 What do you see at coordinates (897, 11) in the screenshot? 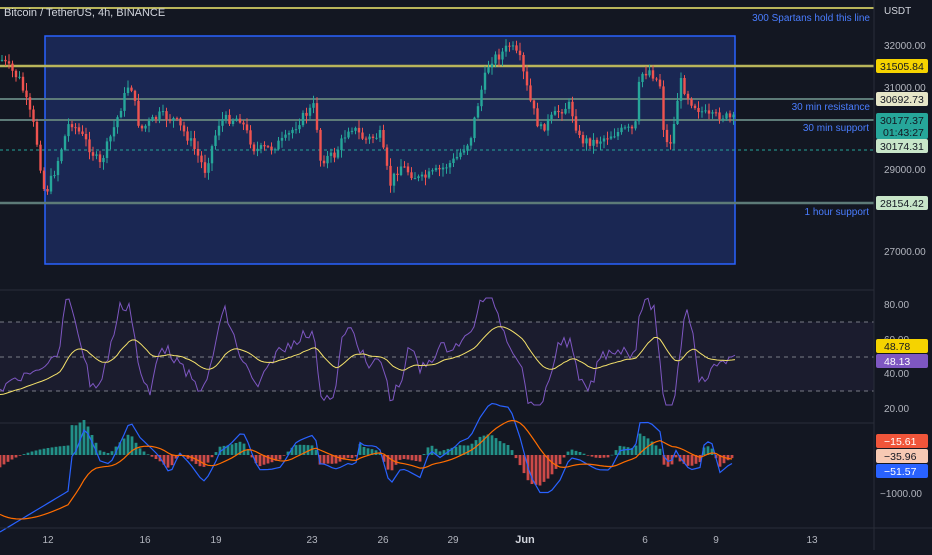
I see `currency-label: USDT` at bounding box center [897, 11].